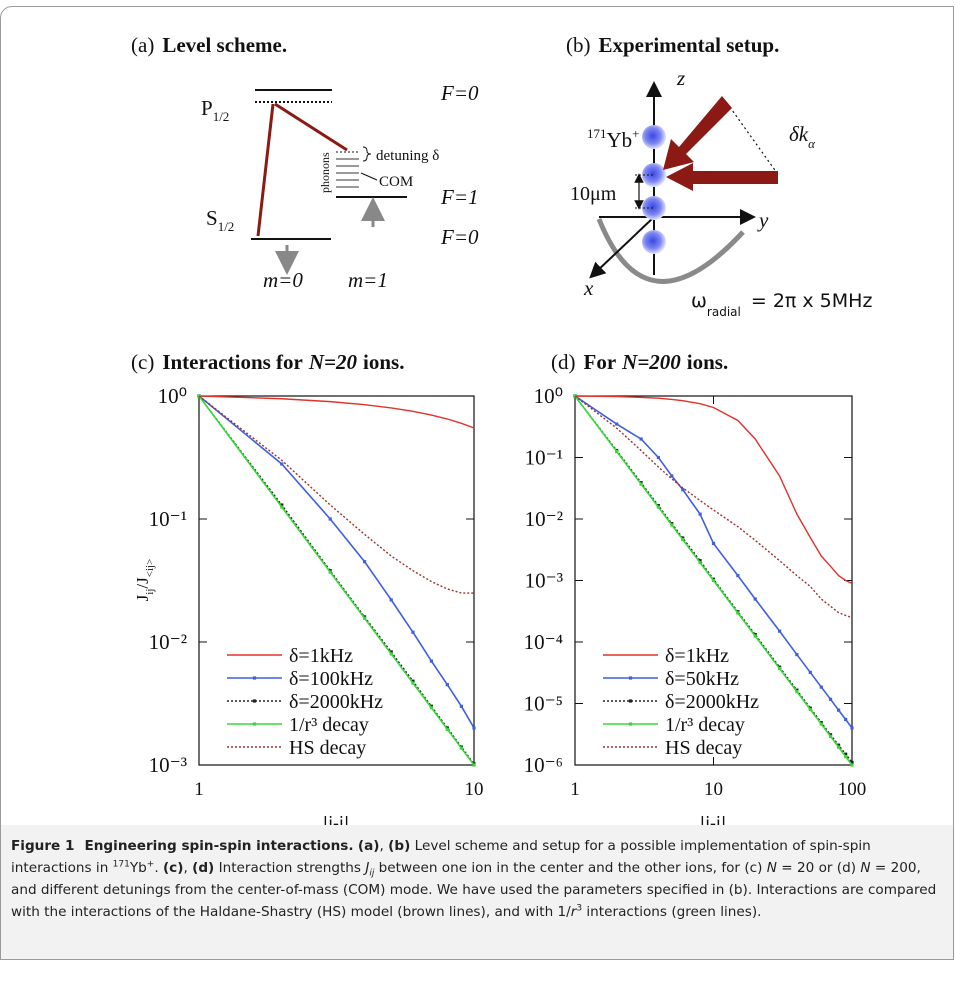  I want to click on k-label: δk, so click(799, 134).